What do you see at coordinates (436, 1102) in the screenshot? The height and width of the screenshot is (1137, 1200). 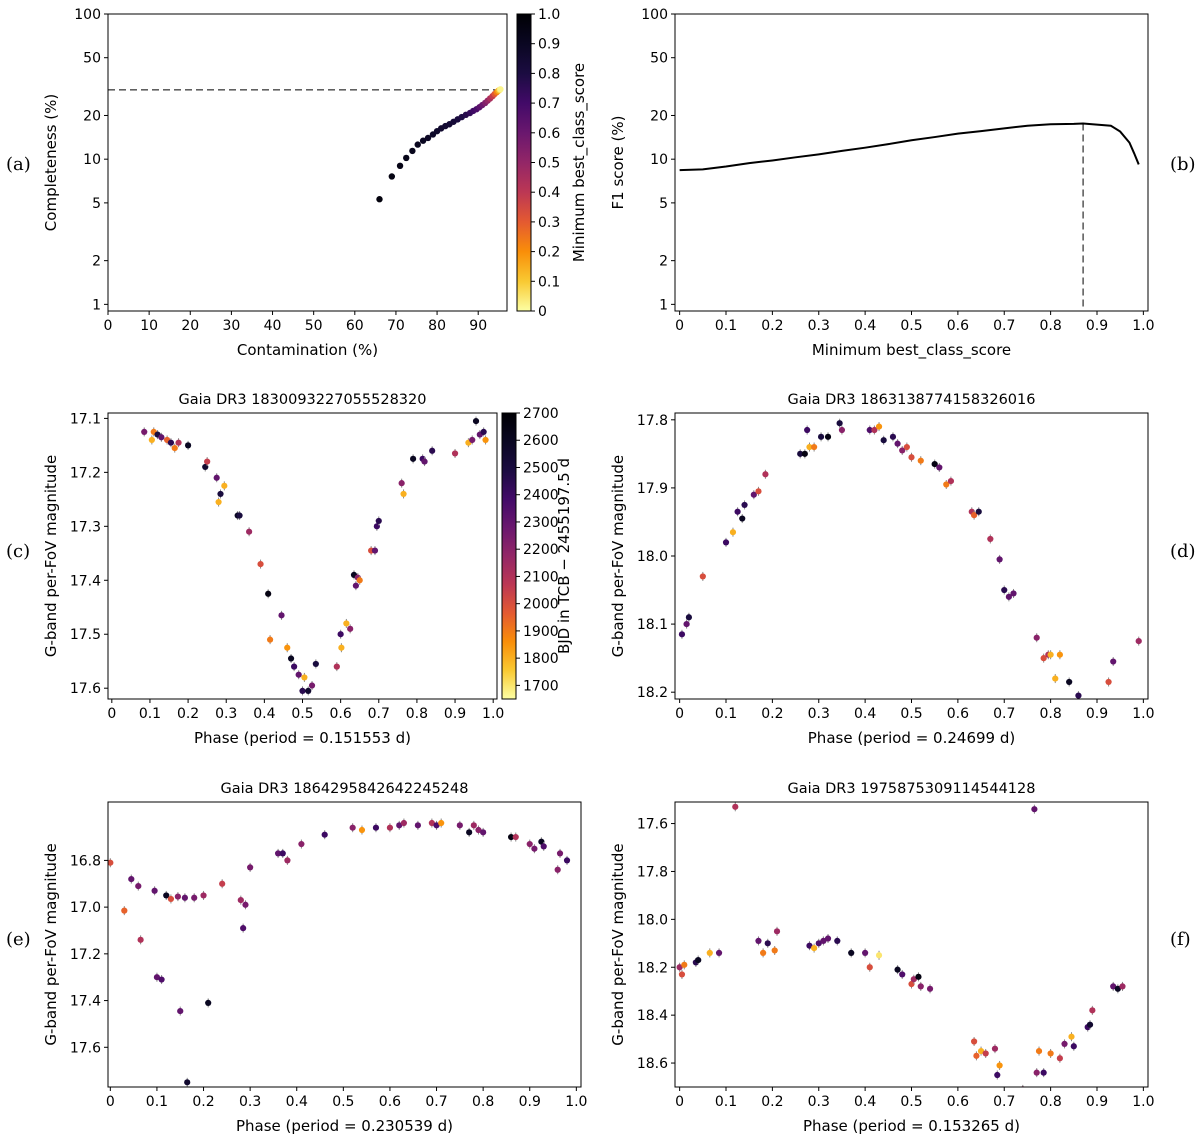 I see `x-tick-label: 0.7` at bounding box center [436, 1102].